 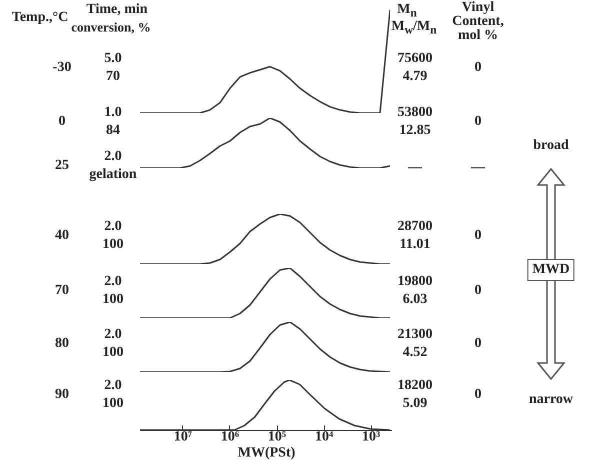 I want to click on text: M$_{n}$, so click(x=407, y=11).